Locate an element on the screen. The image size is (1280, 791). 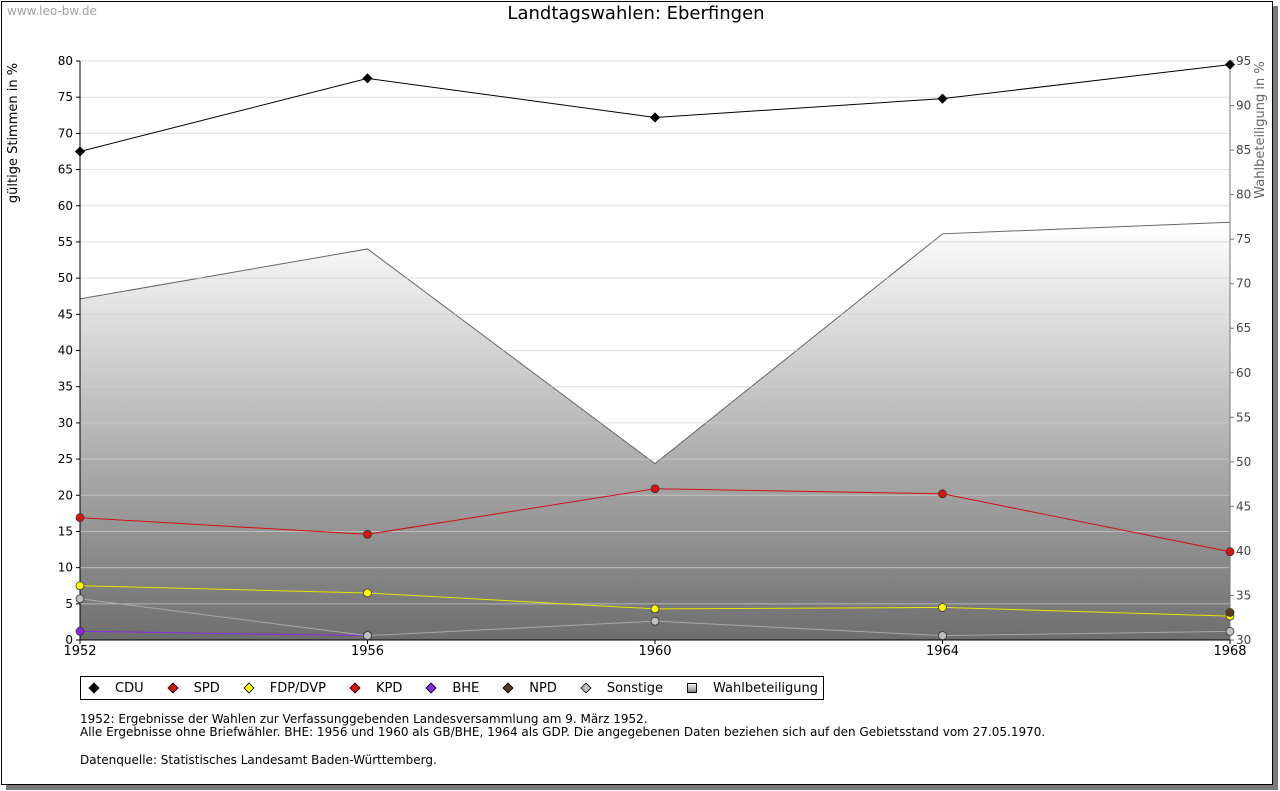
y-tick-label: 60 is located at coordinates (65, 206).